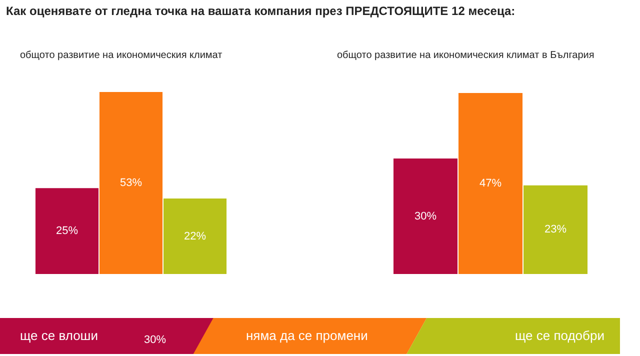 This screenshot has width=640, height=356. Describe the element at coordinates (59, 336) in the screenshot. I see `text: ще се влоши` at that location.